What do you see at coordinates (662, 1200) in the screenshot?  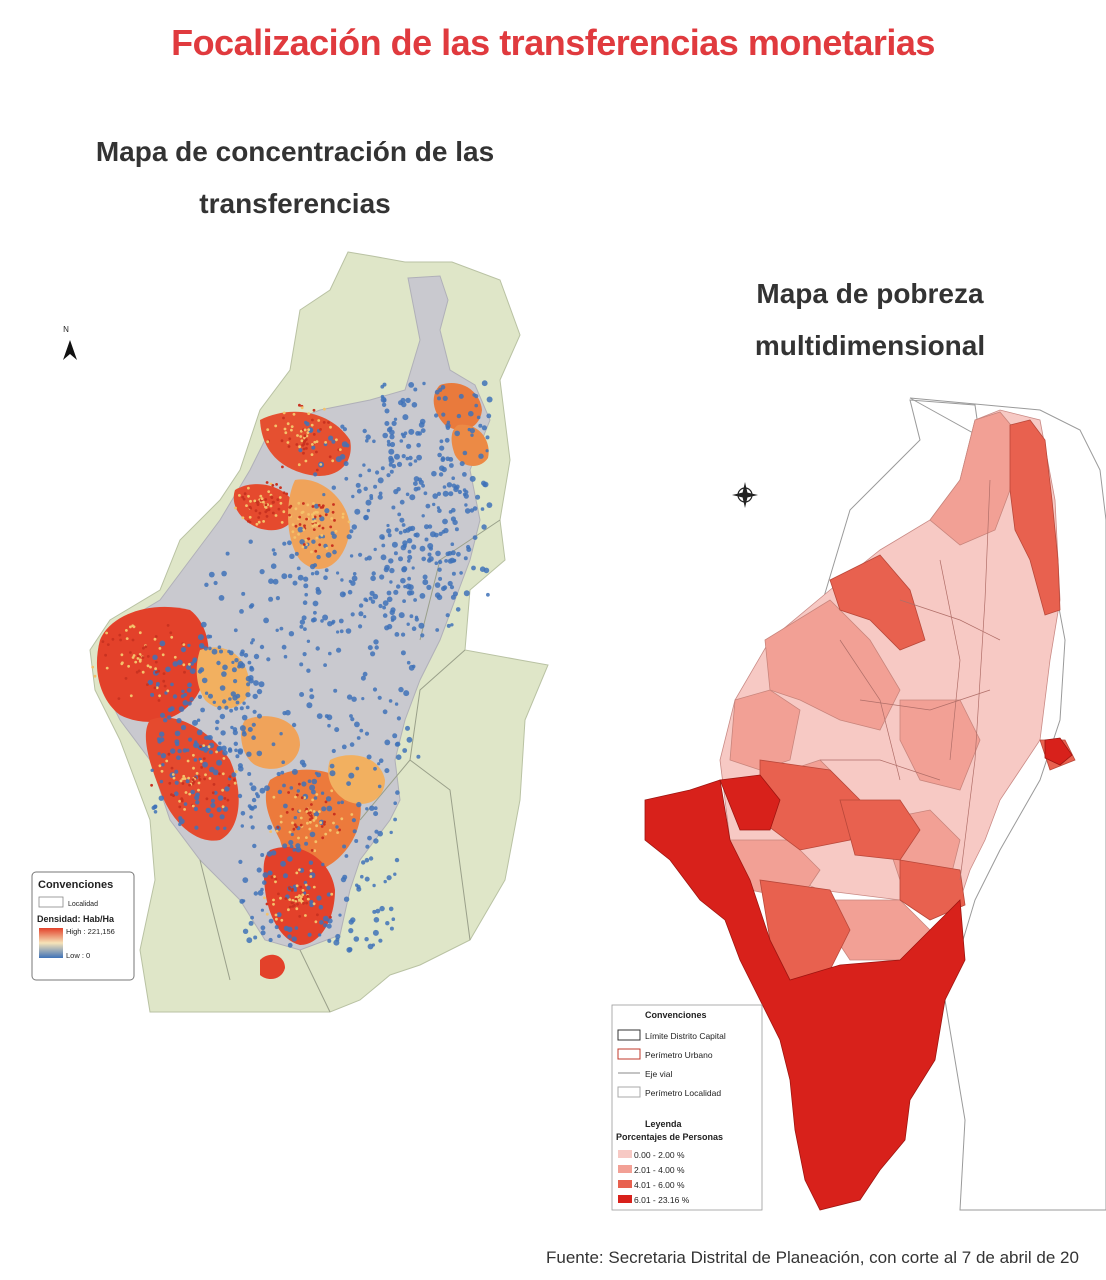 I see `class-label: 6.01 - 23.16 %` at bounding box center [662, 1200].